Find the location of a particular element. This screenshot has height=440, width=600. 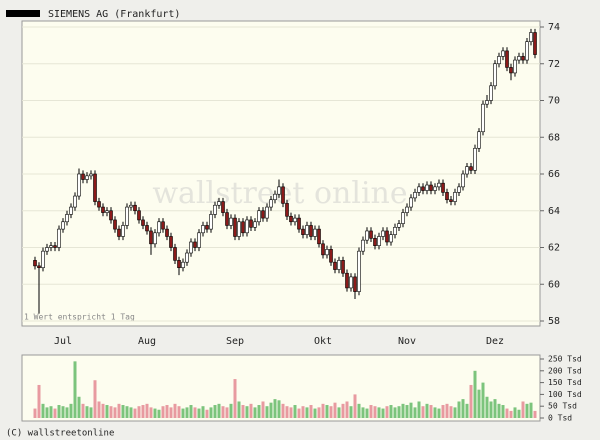

y-tick-label: 68 is located at coordinates (554, 137).